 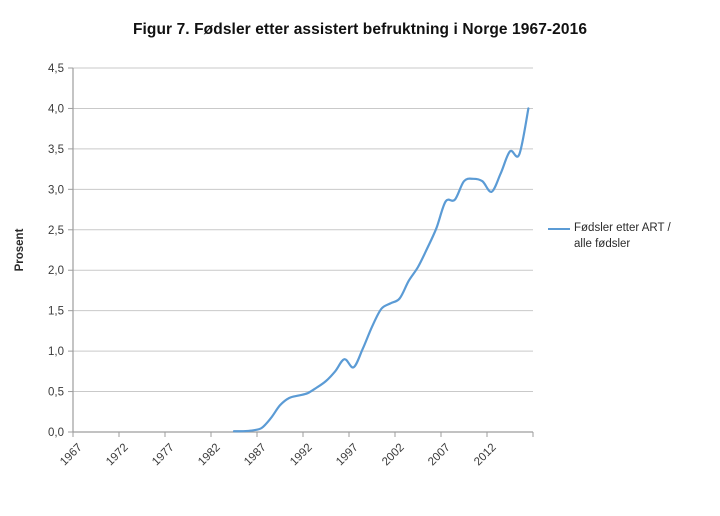 I want to click on y-tick-label: 3,5, so click(x=56, y=150).